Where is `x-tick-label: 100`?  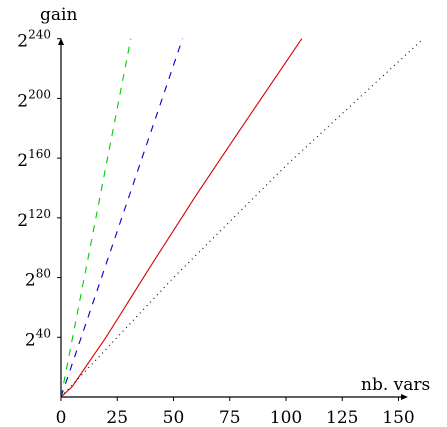 x-tick-label: 100 is located at coordinates (286, 417).